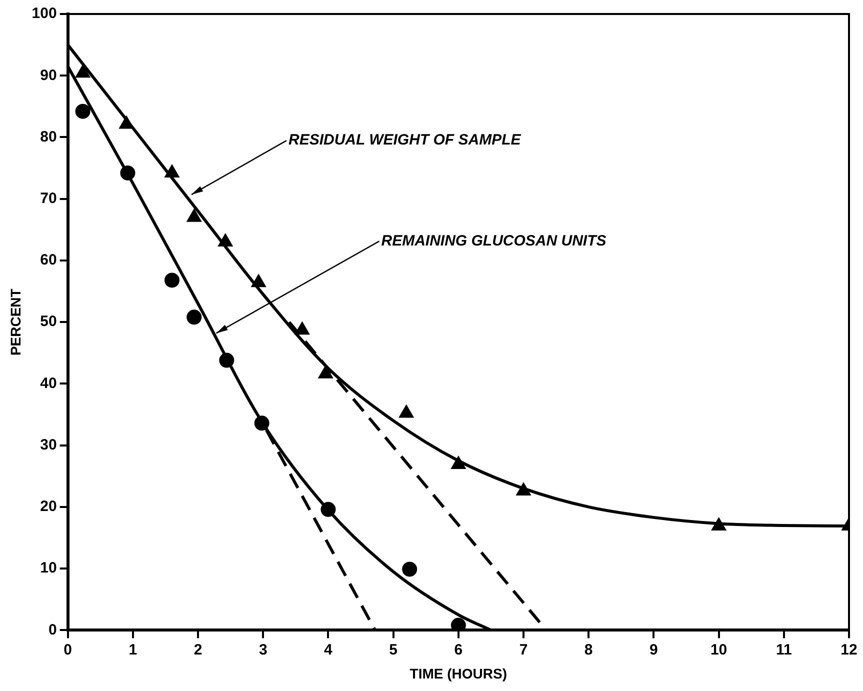  Describe the element at coordinates (523, 649) in the screenshot. I see `x-tick-label: 7` at that location.